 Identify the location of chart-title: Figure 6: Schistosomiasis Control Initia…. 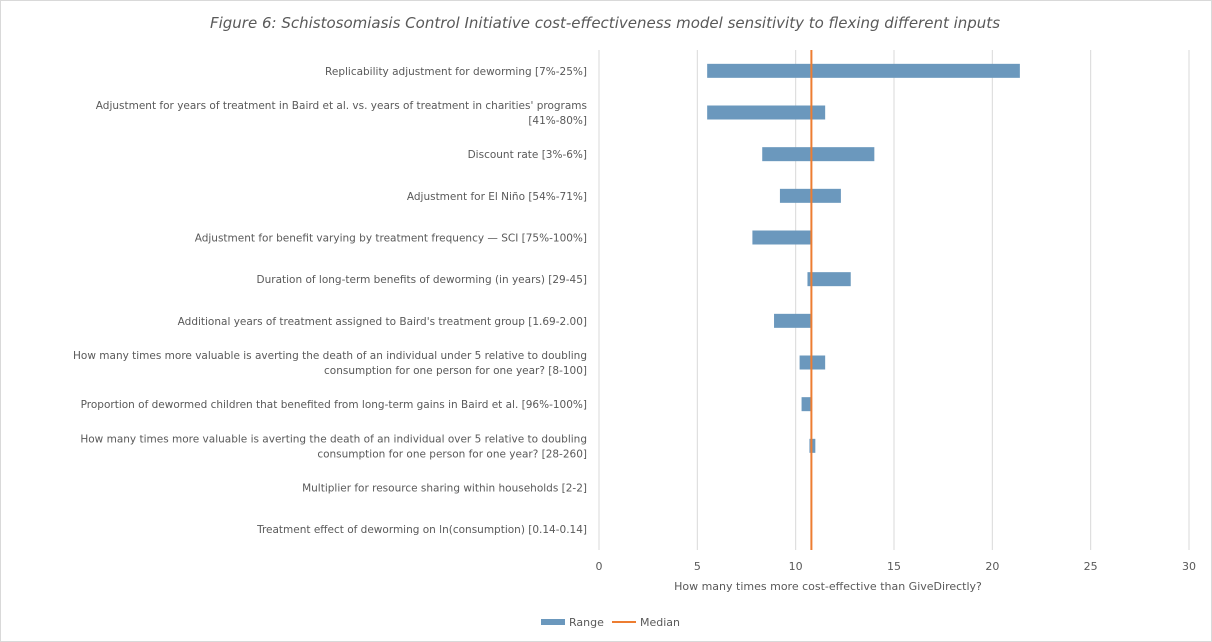
(605, 23).